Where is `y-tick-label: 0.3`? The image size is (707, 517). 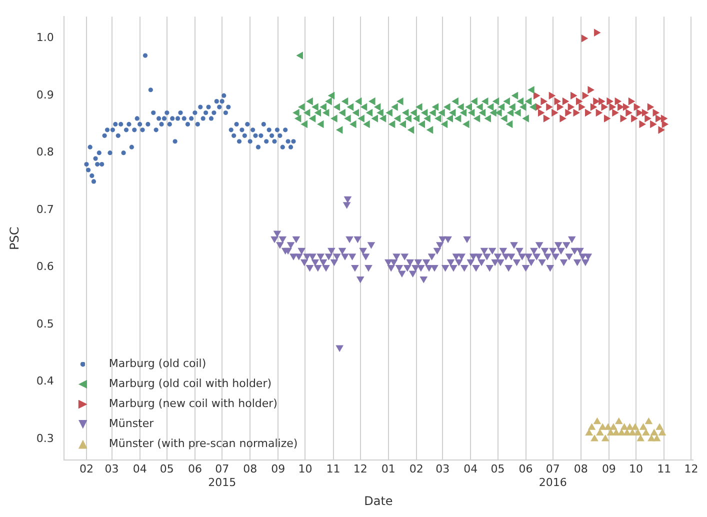 y-tick-label: 0.3 is located at coordinates (45, 438).